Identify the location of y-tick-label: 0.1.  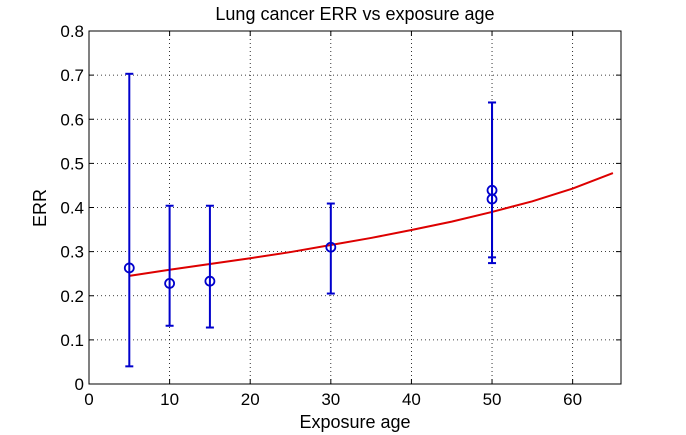
(72, 340).